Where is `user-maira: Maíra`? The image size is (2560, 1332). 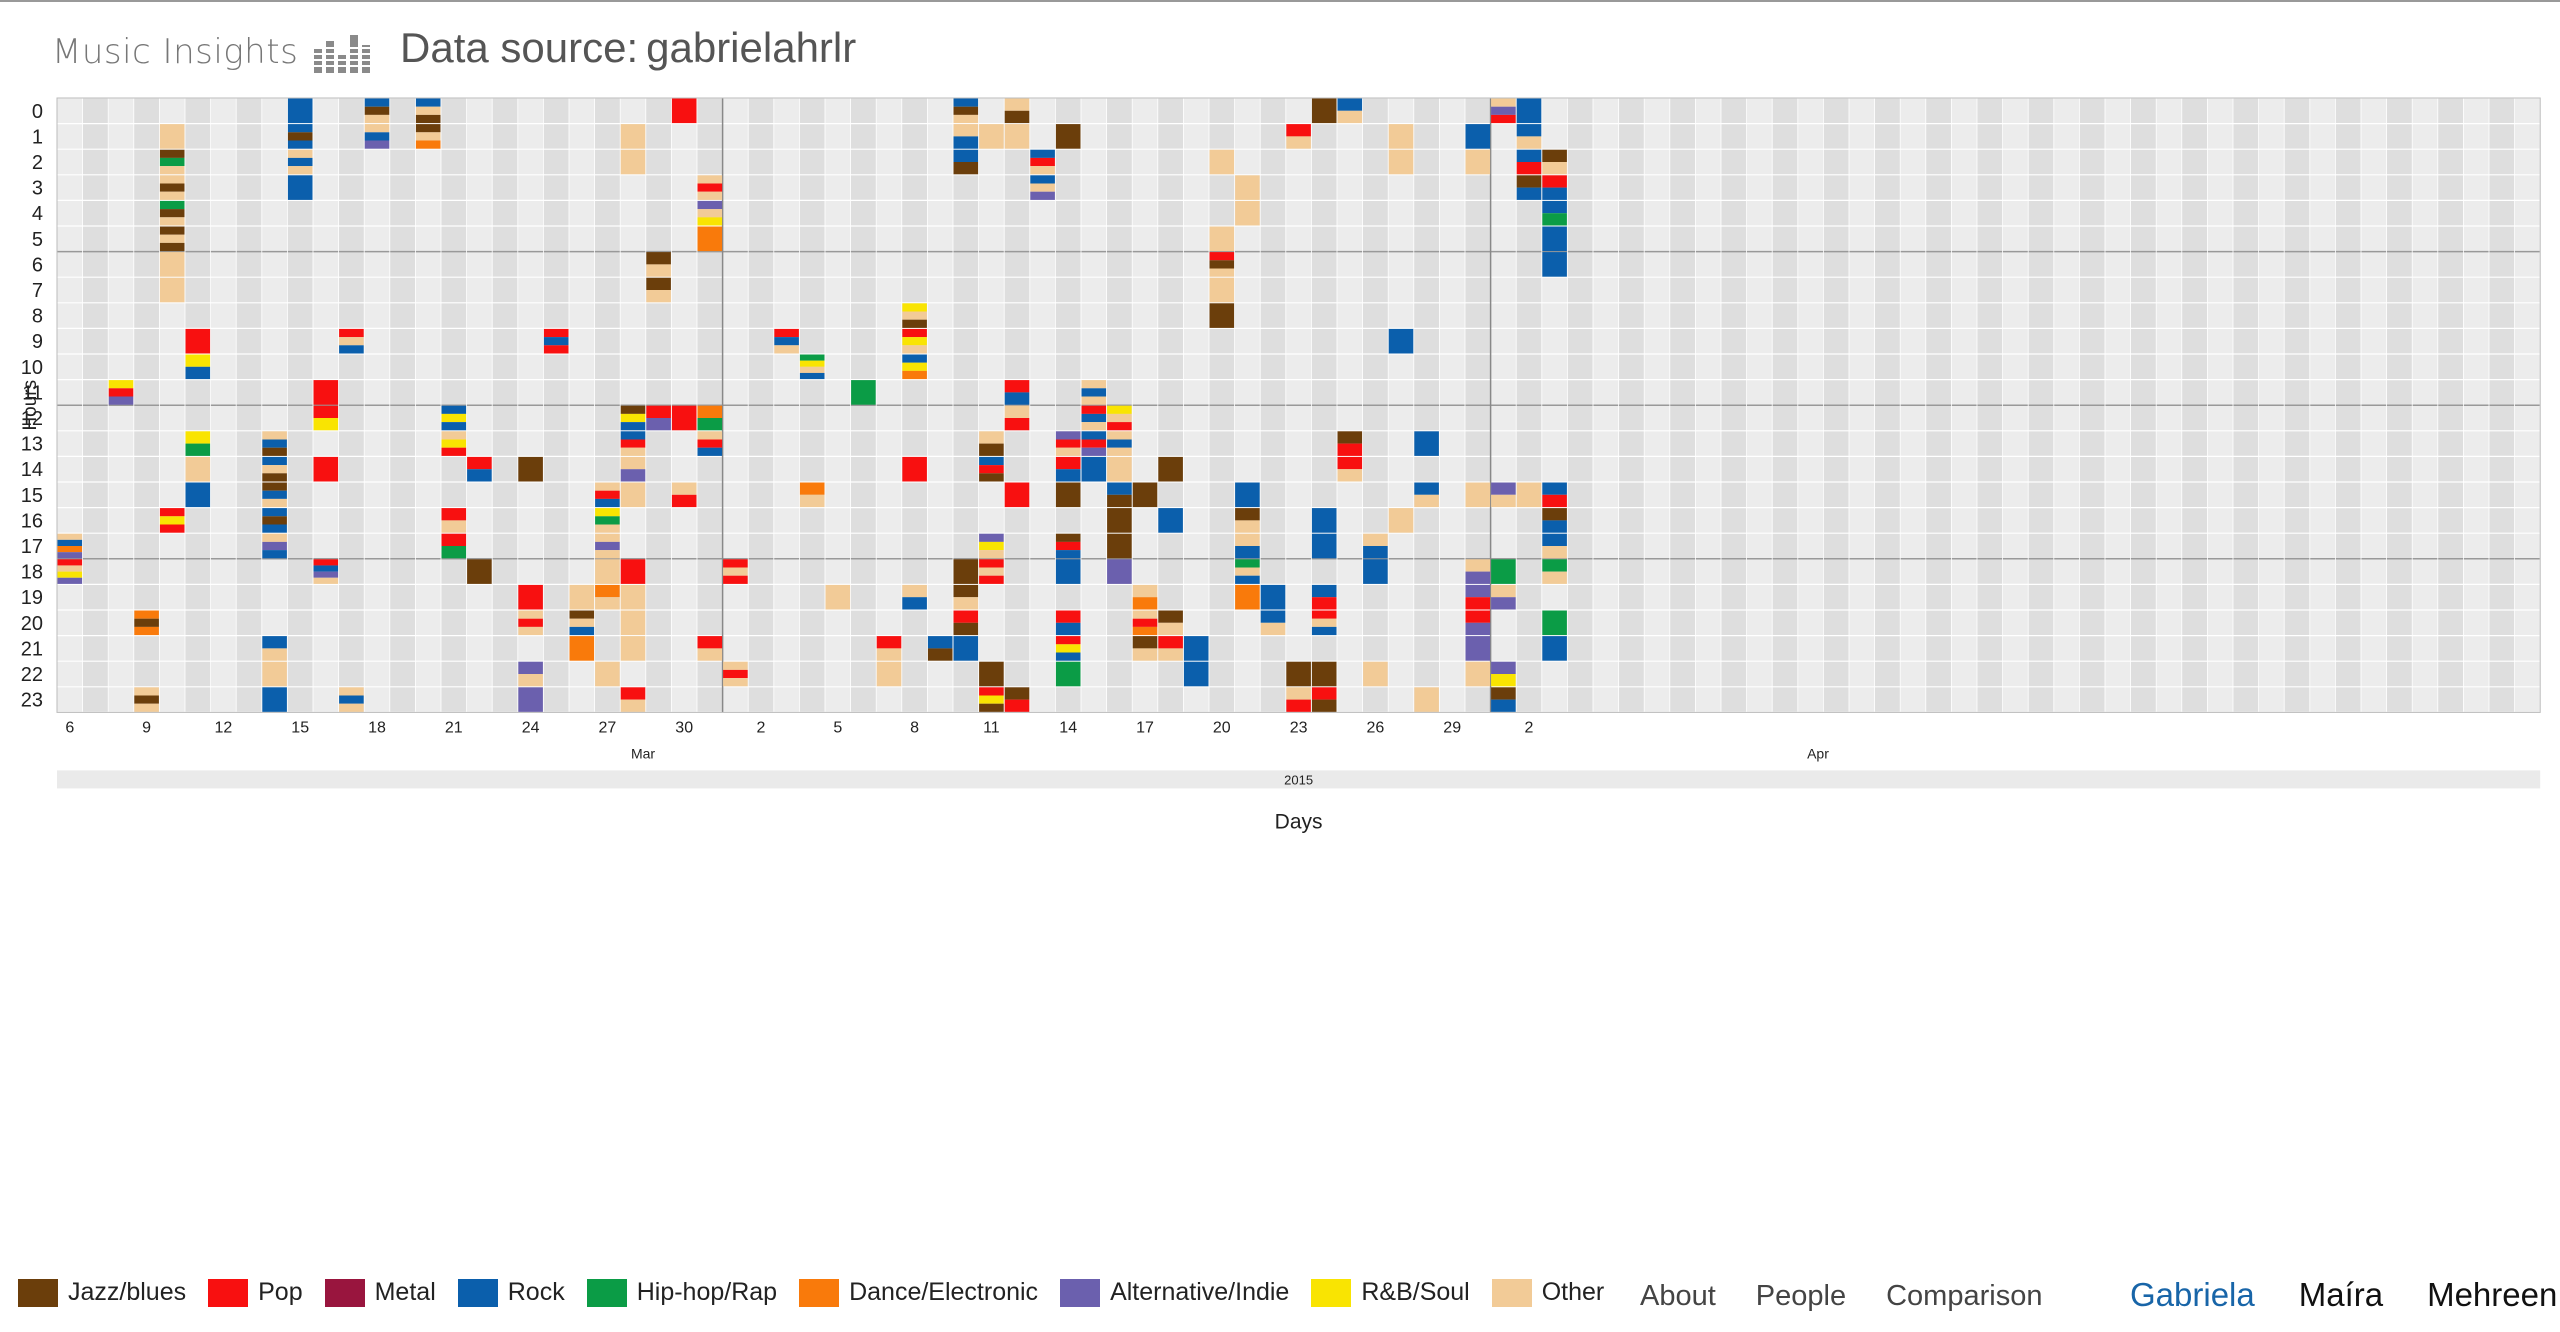
user-maira: Maíra is located at coordinates (2341, 1294).